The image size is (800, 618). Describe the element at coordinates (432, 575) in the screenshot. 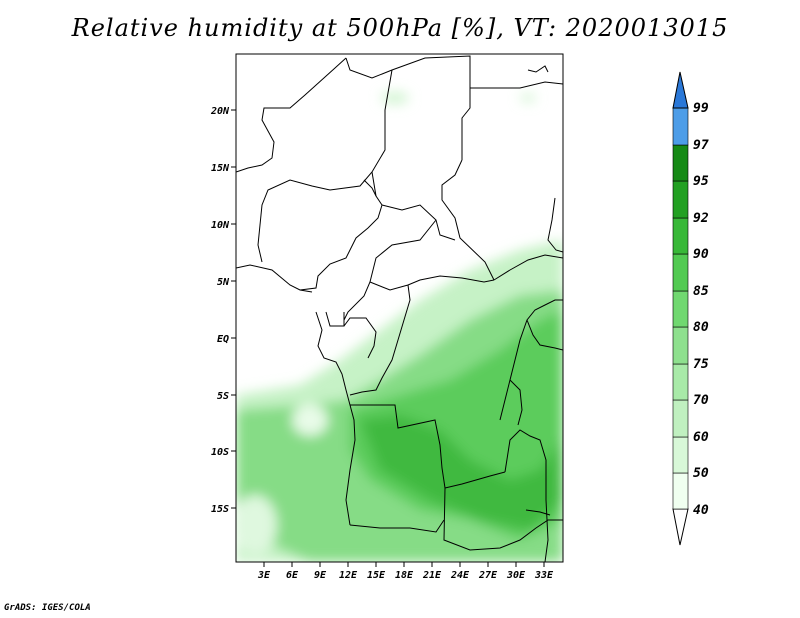

I see `lon-tick-label: 21E` at that location.